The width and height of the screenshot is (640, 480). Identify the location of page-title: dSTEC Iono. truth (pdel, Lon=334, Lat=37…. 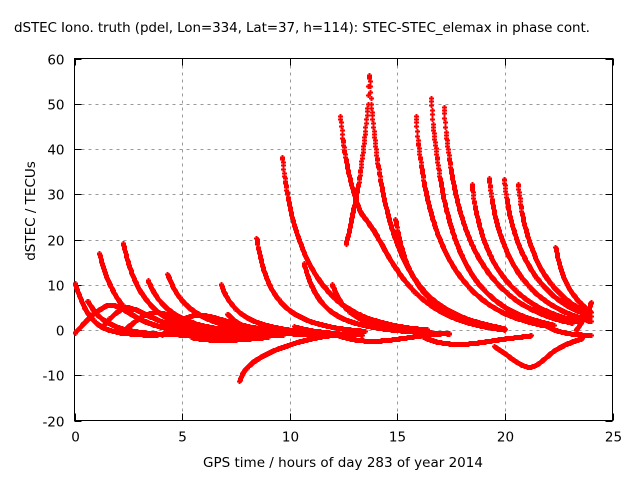
(302, 28).